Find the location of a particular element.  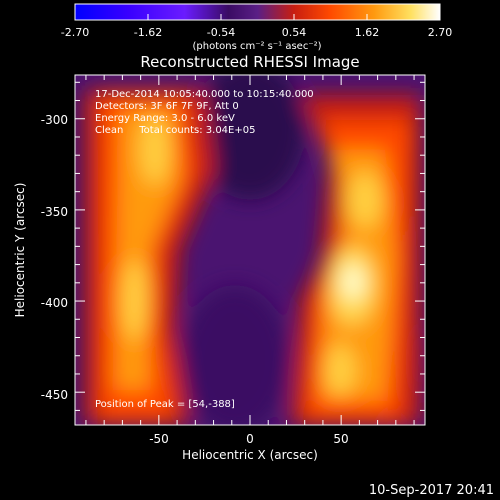

colorbar-unit: (photons cm⁻² s⁻¹ asec⁻²) is located at coordinates (256, 46).